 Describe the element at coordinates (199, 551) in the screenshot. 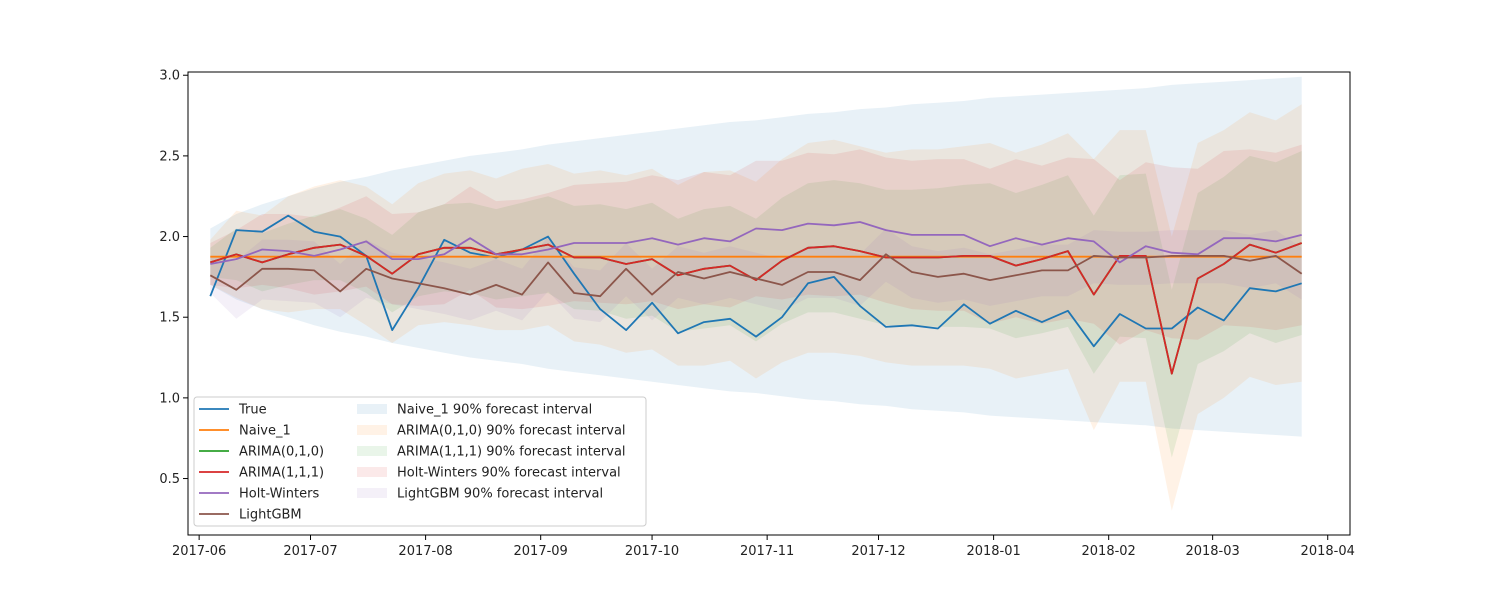

I see `x-tick-label: 2017-06` at that location.